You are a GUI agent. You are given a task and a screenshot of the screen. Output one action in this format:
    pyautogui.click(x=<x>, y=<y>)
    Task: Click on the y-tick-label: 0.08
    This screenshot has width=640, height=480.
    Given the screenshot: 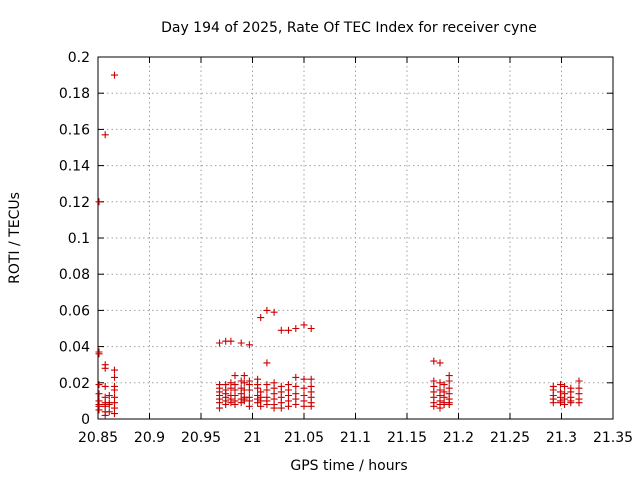 What is the action you would take?
    pyautogui.click(x=74, y=275)
    